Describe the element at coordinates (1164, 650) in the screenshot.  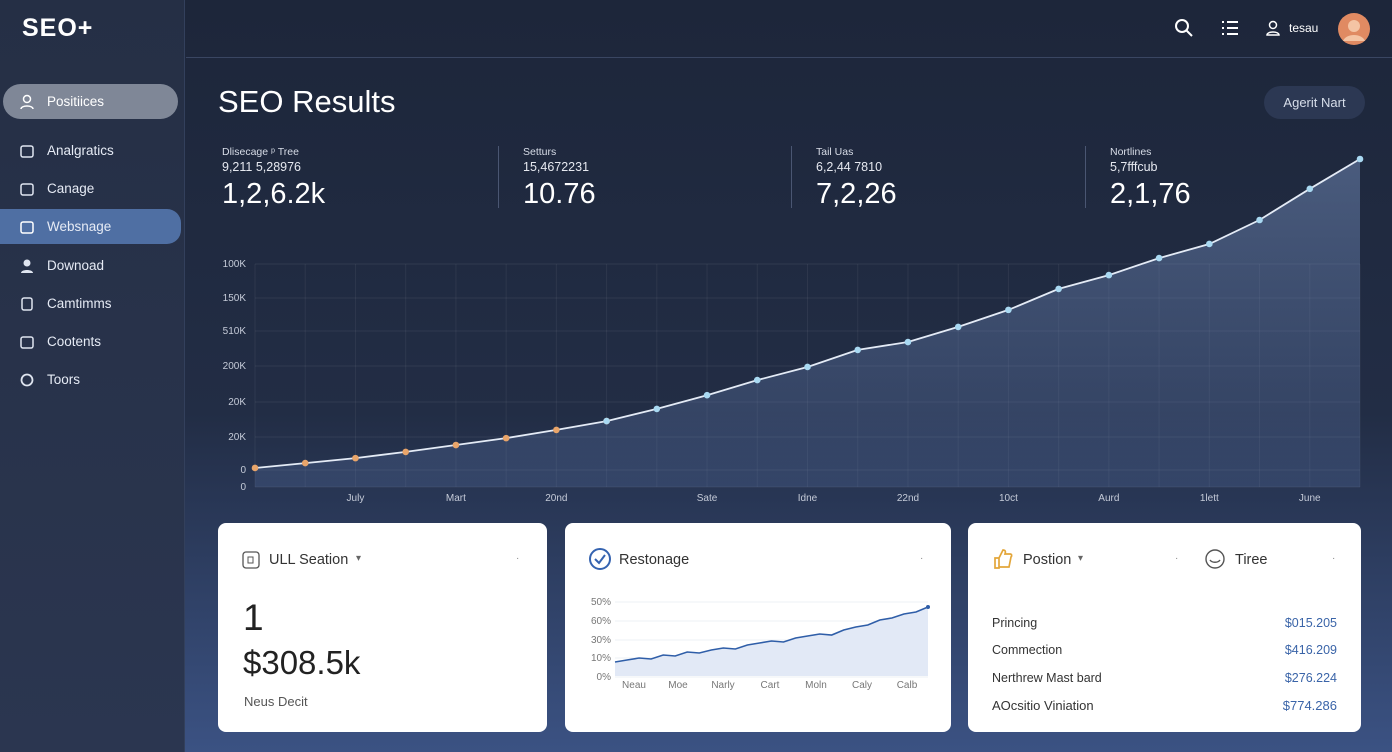
I see `table-row: Commection $416.209` at that location.